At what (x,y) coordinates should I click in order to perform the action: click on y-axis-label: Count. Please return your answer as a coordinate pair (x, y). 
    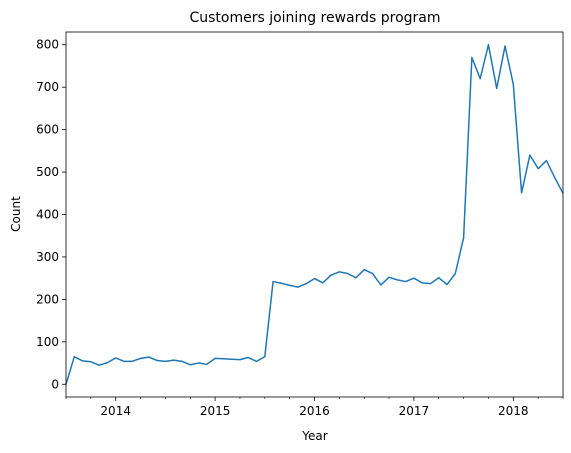
    Looking at the image, I should click on (16, 214).